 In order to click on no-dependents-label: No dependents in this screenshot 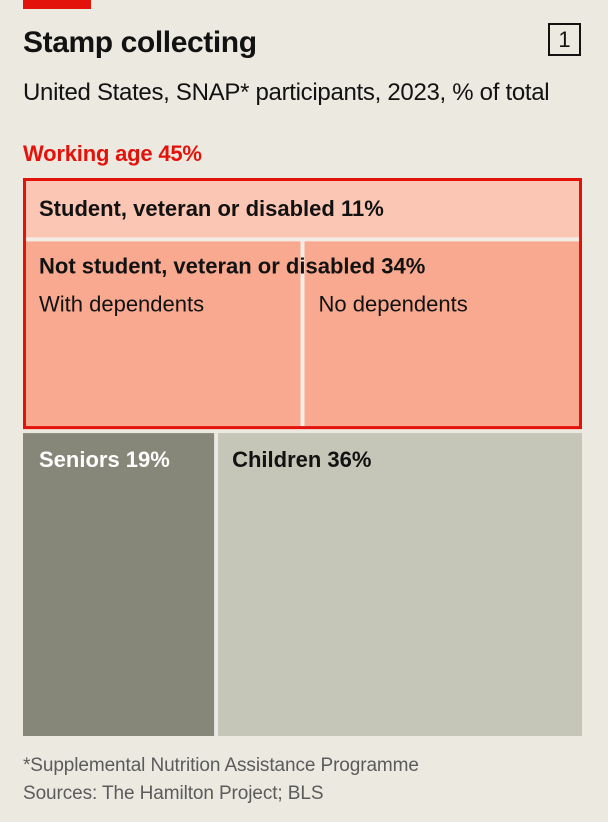, I will do `click(393, 303)`.